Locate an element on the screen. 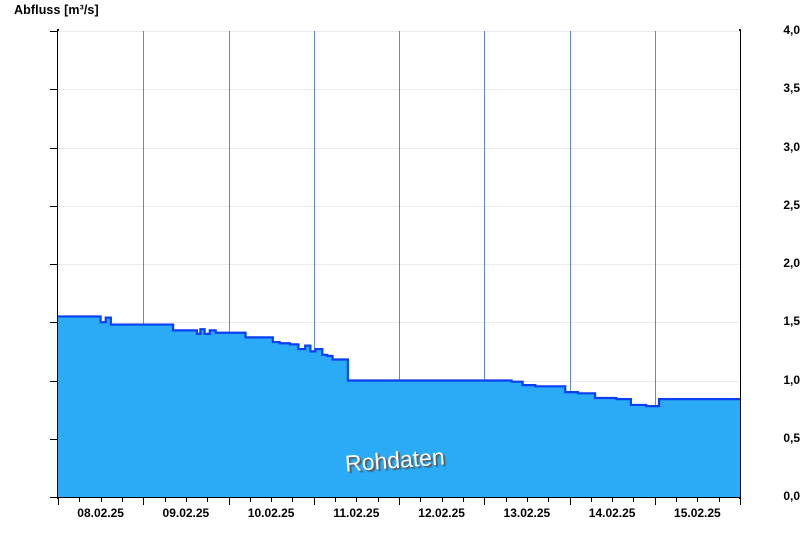 This screenshot has height=550, width=800. y-tick-label: 1,5 is located at coordinates (791, 321).